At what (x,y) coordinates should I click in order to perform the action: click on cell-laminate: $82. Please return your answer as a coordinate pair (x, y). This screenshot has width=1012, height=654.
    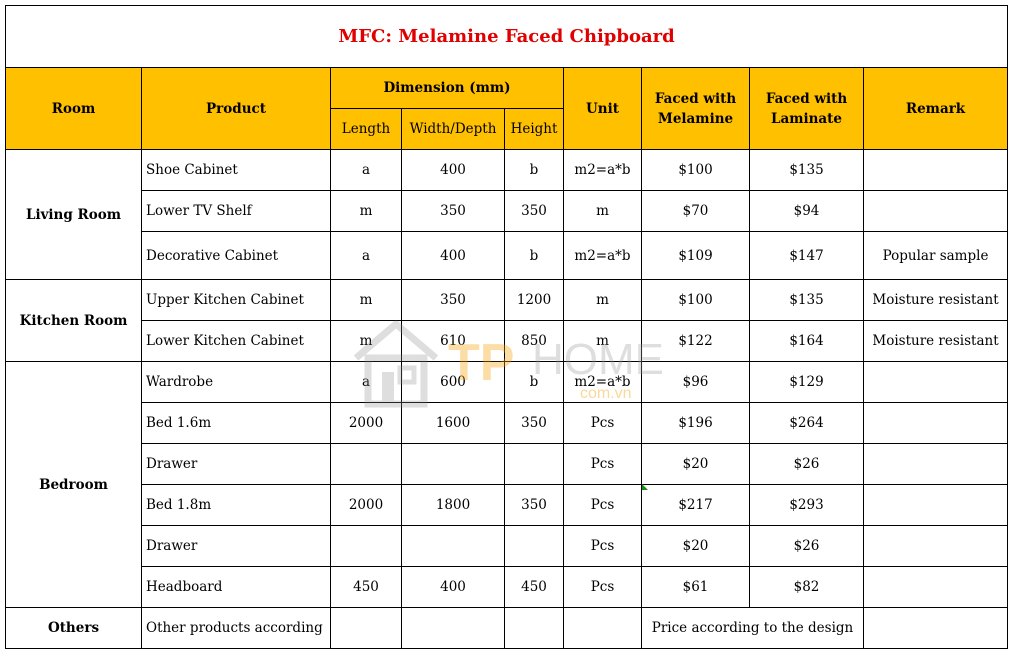
    Looking at the image, I should click on (806, 587).